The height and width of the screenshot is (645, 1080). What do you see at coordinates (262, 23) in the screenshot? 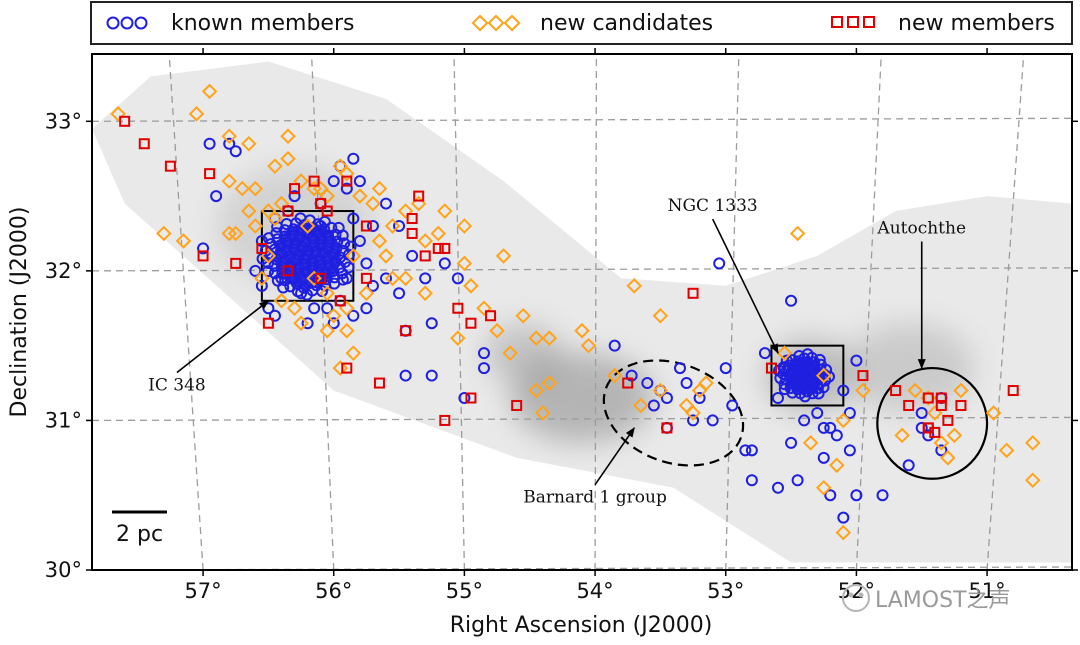
I see `legend-known-label: known members` at bounding box center [262, 23].